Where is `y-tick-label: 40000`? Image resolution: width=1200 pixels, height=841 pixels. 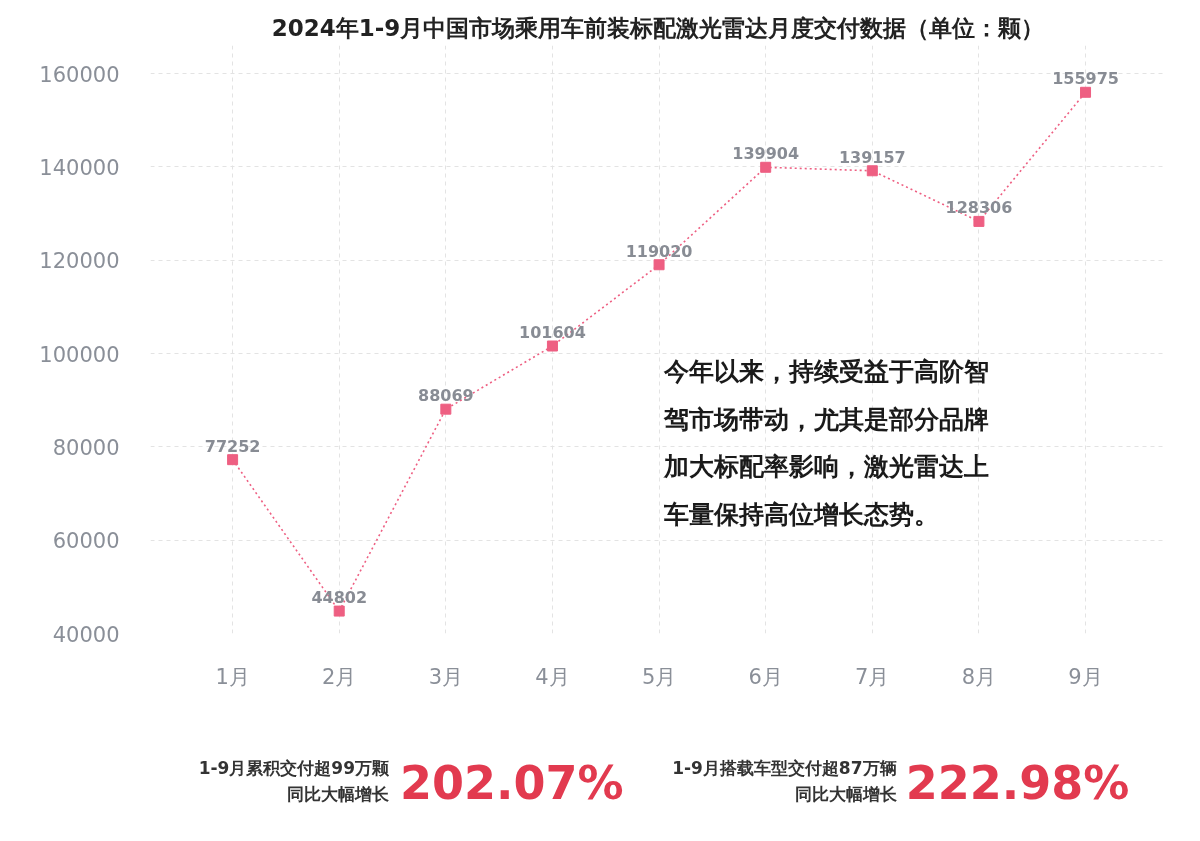
y-tick-label: 40000 is located at coordinates (86, 634).